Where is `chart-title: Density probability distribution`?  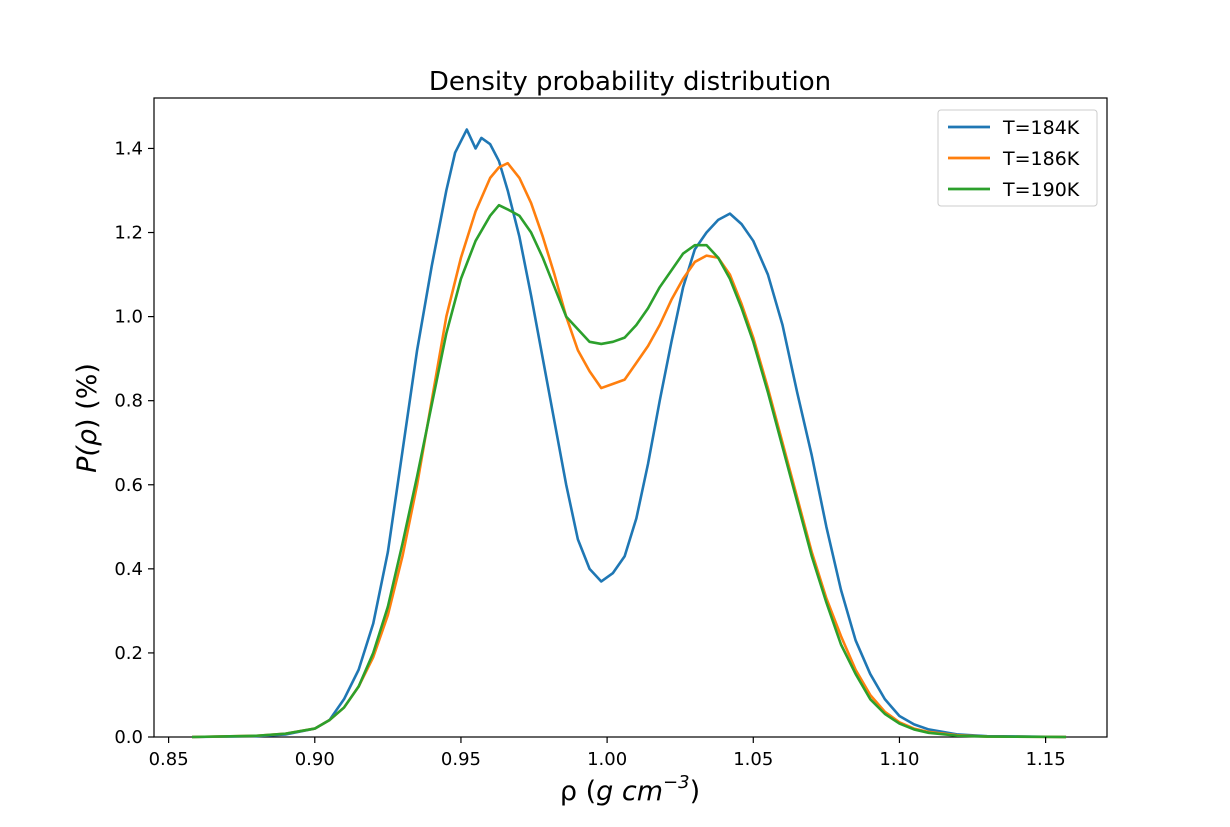
chart-title: Density probability distribution is located at coordinates (630, 82).